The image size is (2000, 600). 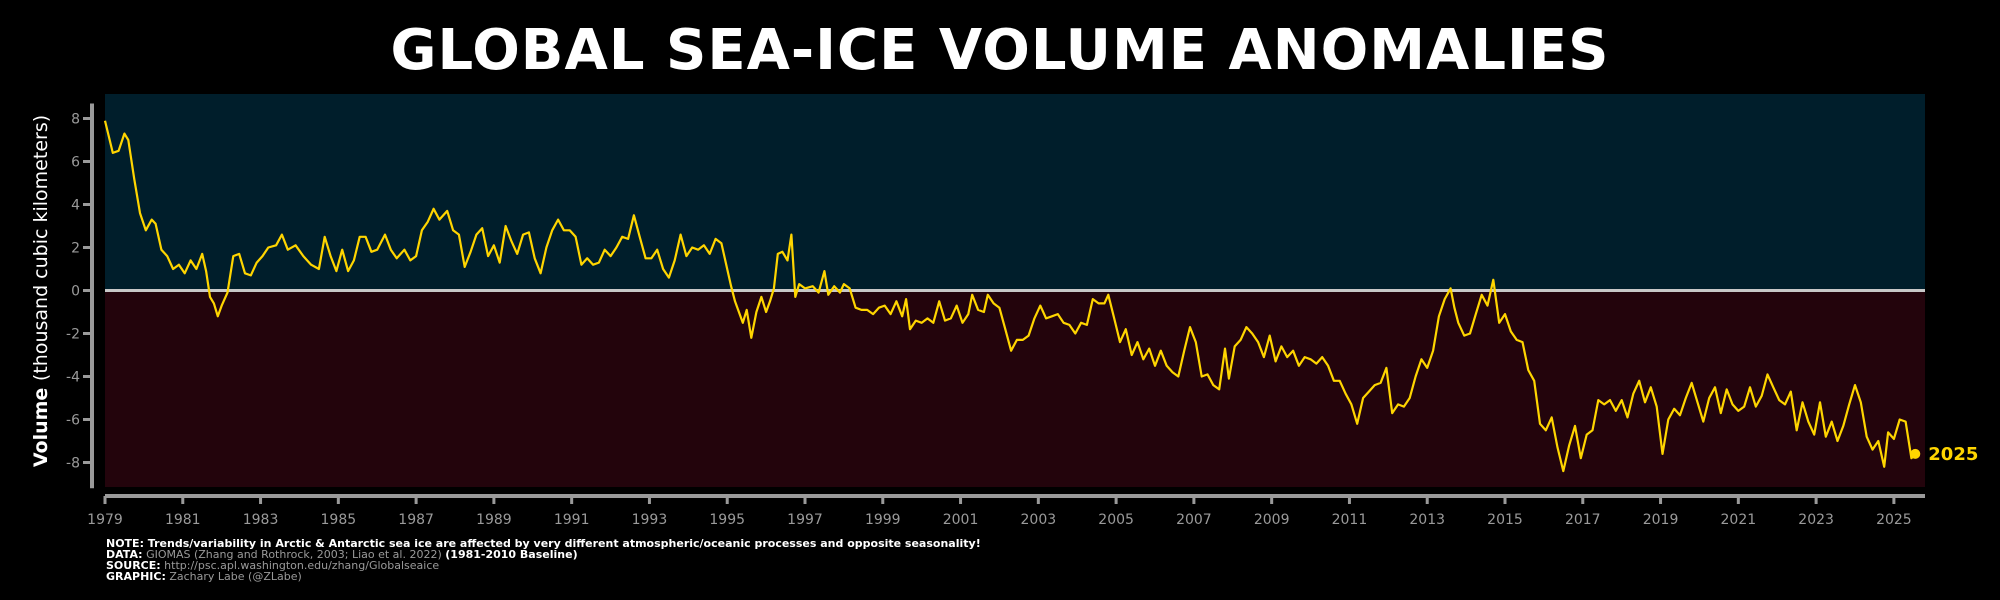 What do you see at coordinates (511, 554) in the screenshot?
I see `data-baseline: (1981-2010 Baseline)` at bounding box center [511, 554].